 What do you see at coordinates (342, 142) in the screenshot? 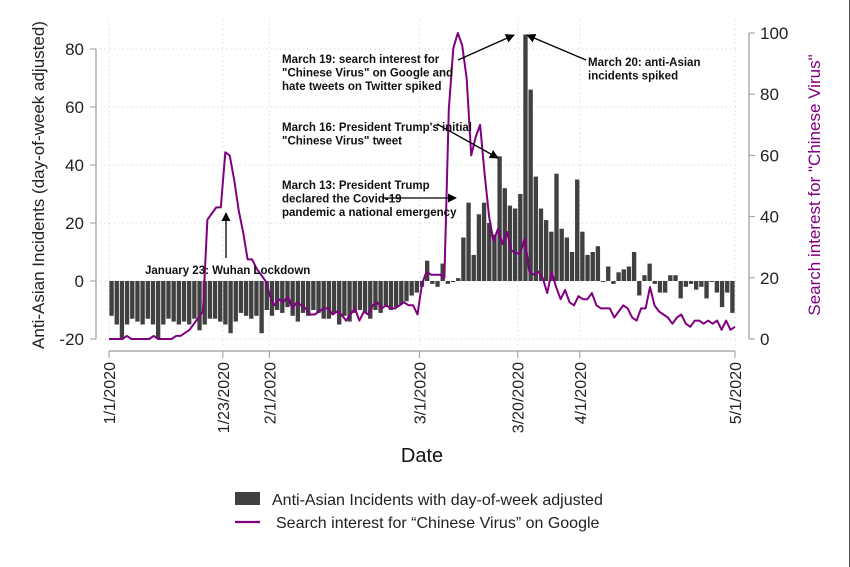
I see `annotation-text: "Chinese Virus" tweet` at bounding box center [342, 142].